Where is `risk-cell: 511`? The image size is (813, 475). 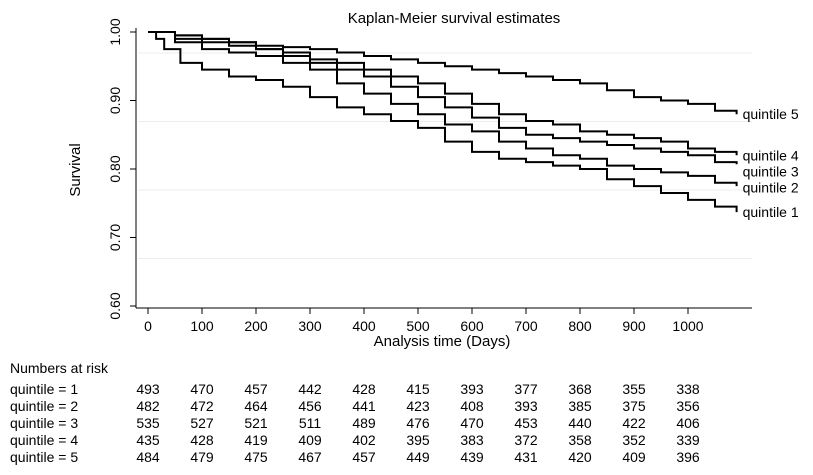
risk-cell: 511 is located at coordinates (310, 423).